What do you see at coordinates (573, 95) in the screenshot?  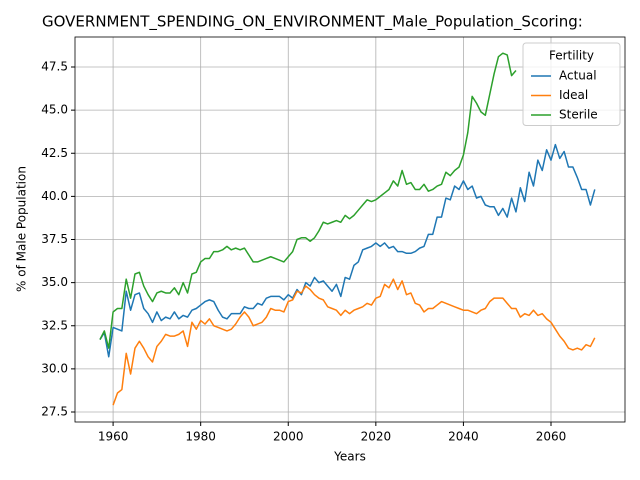 I see `legend-label: Ideal` at bounding box center [573, 95].